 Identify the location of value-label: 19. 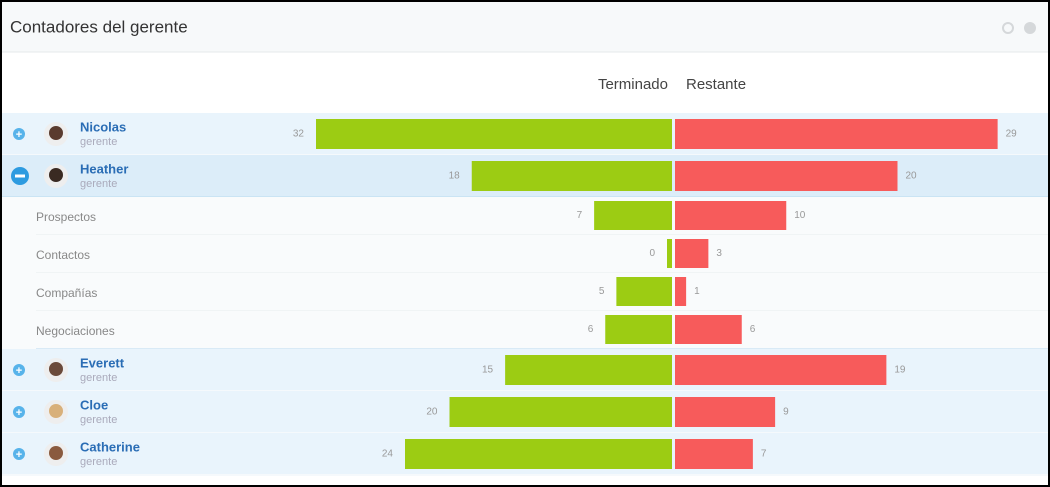
(900, 370).